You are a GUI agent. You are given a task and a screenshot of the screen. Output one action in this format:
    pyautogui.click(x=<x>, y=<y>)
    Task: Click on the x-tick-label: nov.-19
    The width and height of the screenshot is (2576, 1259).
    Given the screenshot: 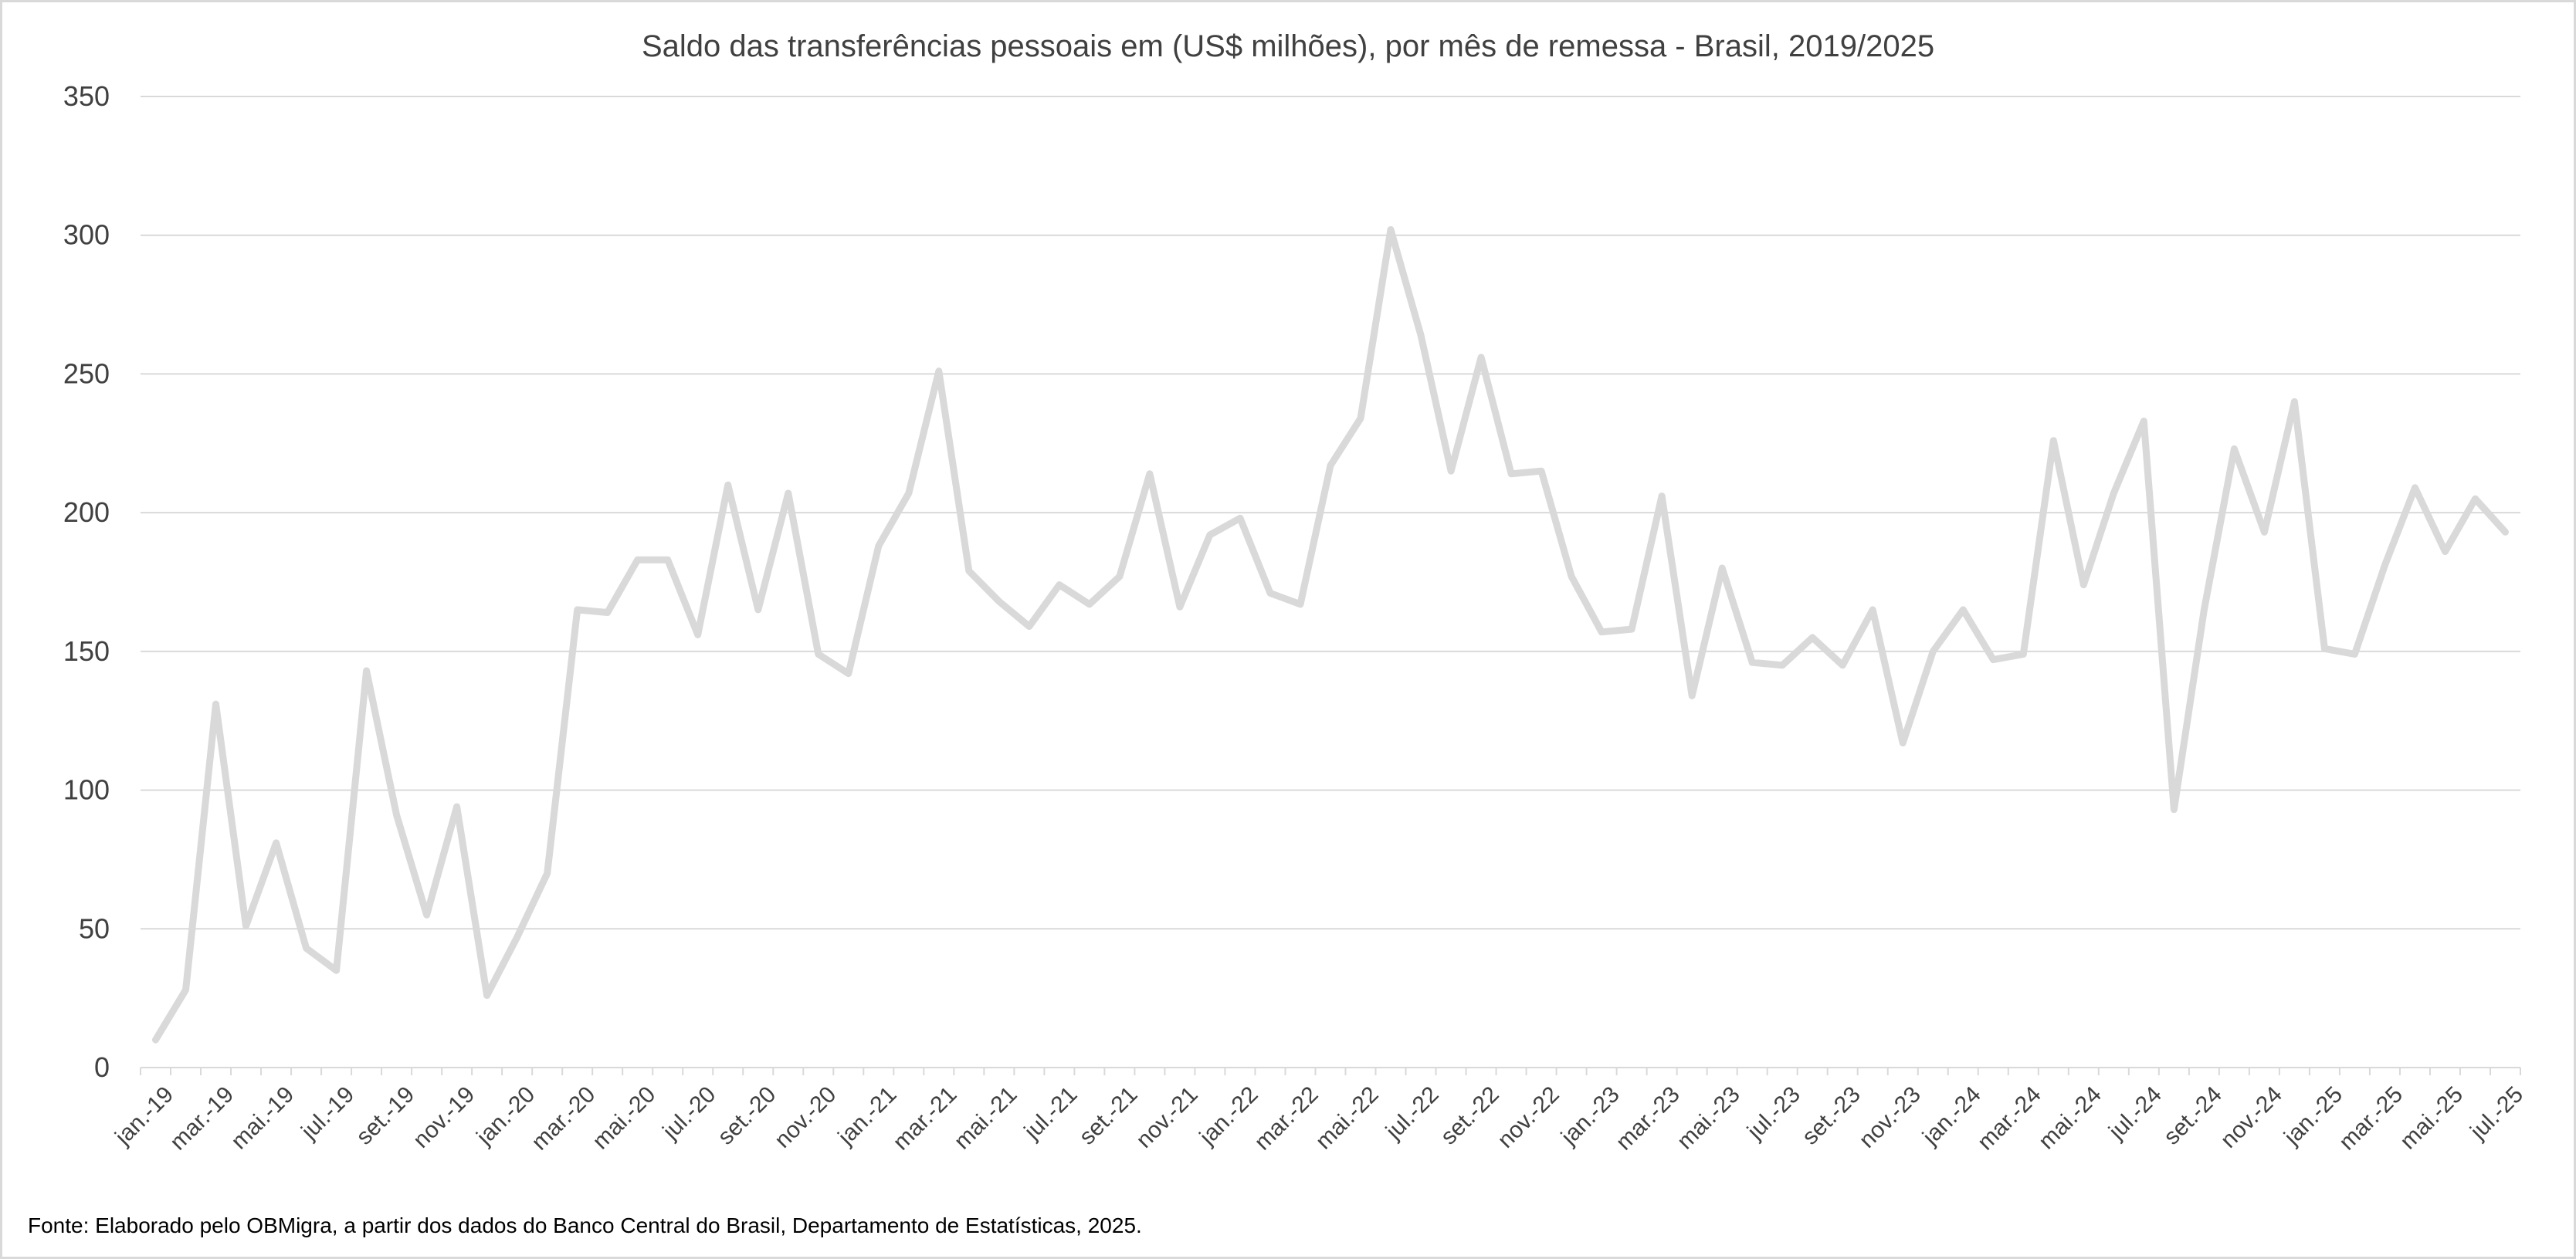 What is the action you would take?
    pyautogui.click(x=444, y=1117)
    